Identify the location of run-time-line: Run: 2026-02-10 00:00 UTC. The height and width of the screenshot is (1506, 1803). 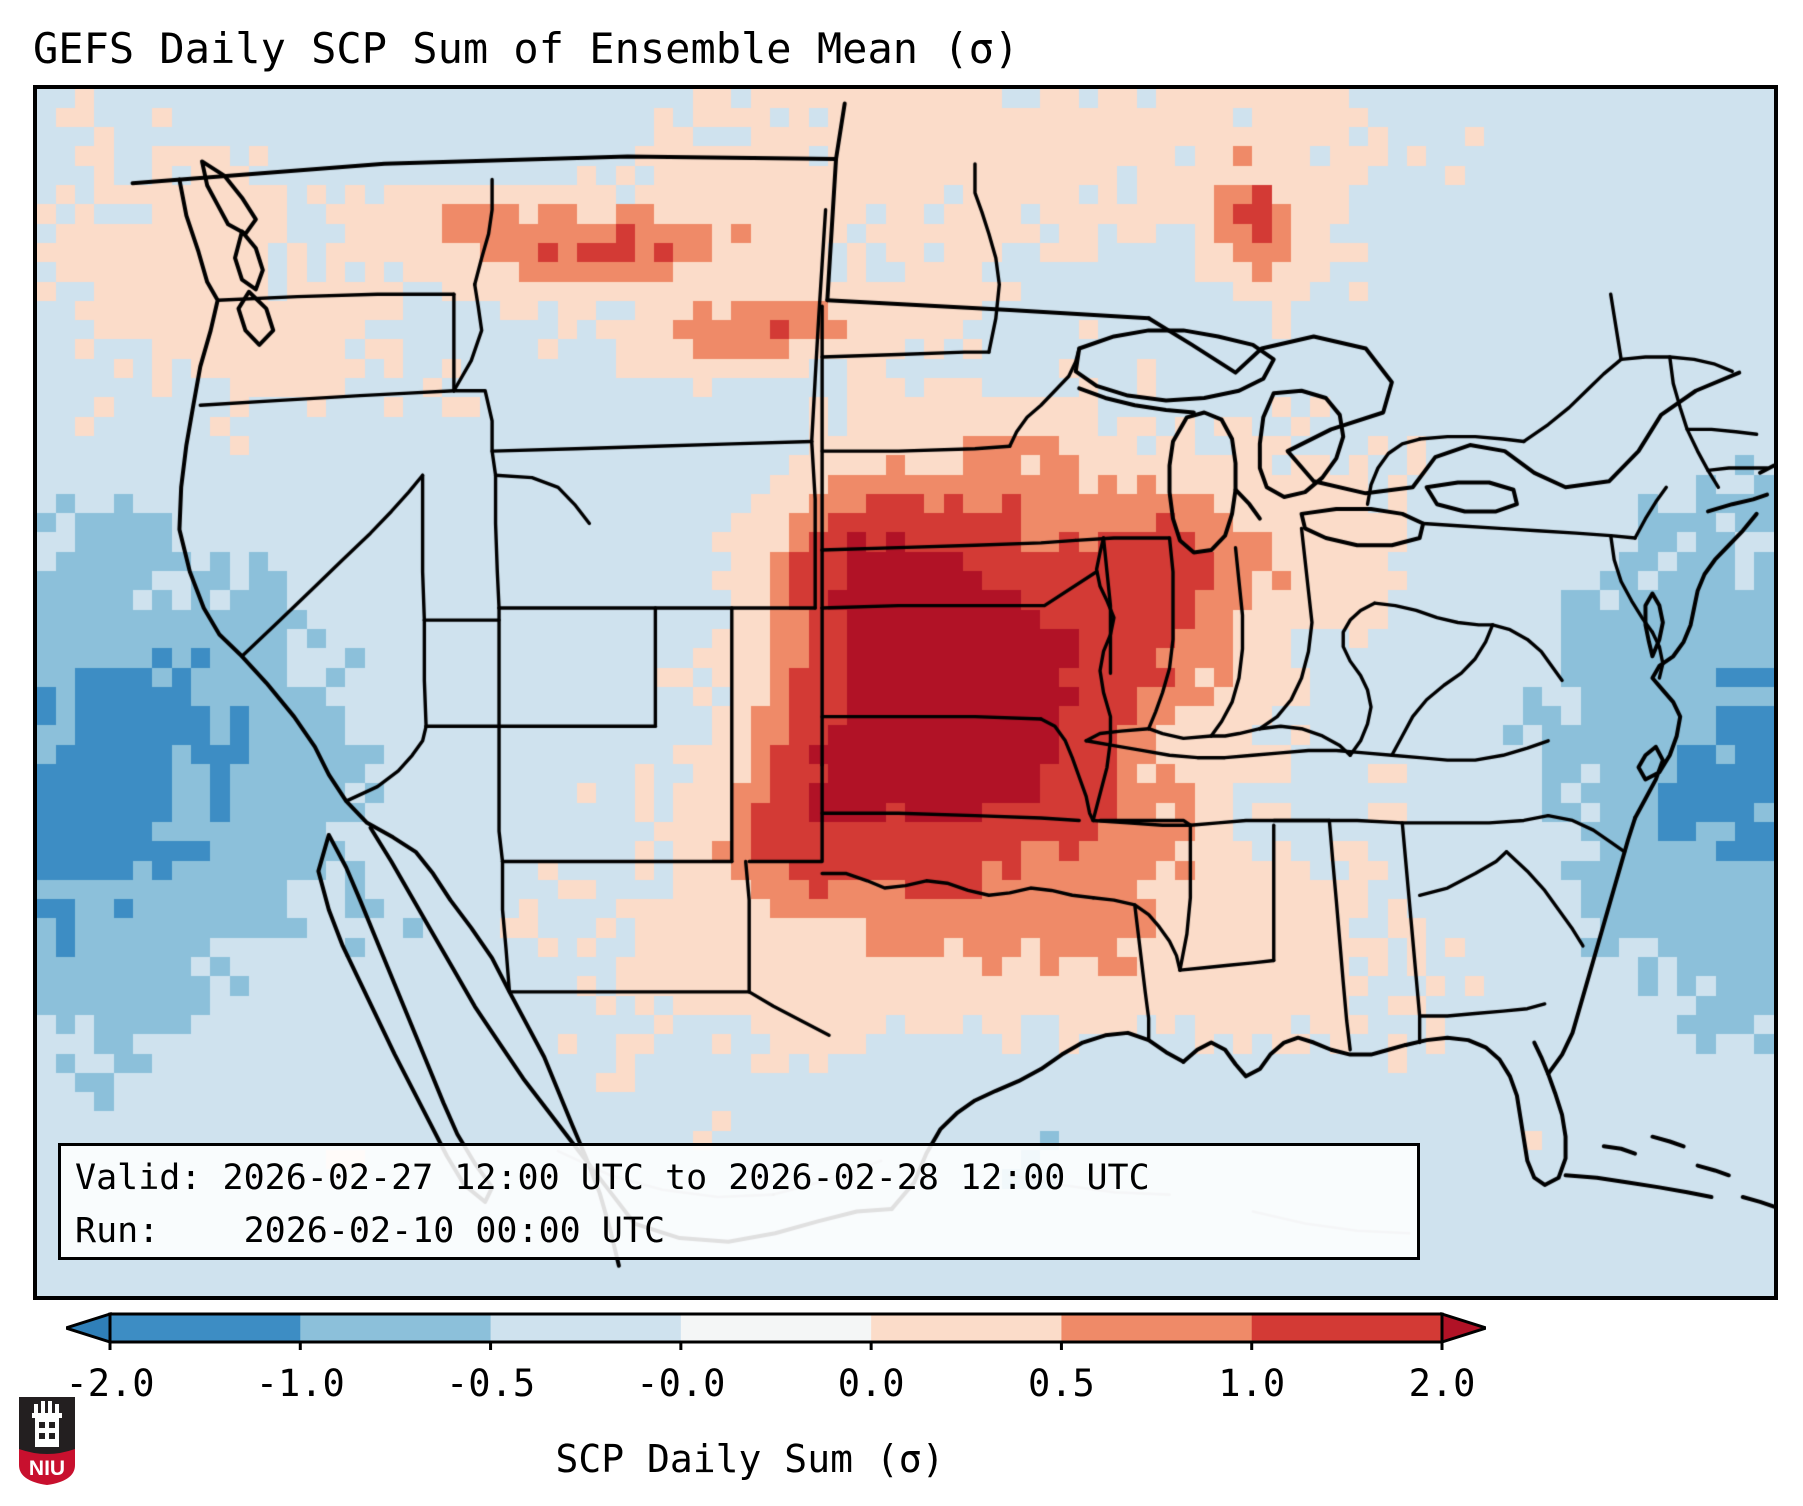
(370, 1231).